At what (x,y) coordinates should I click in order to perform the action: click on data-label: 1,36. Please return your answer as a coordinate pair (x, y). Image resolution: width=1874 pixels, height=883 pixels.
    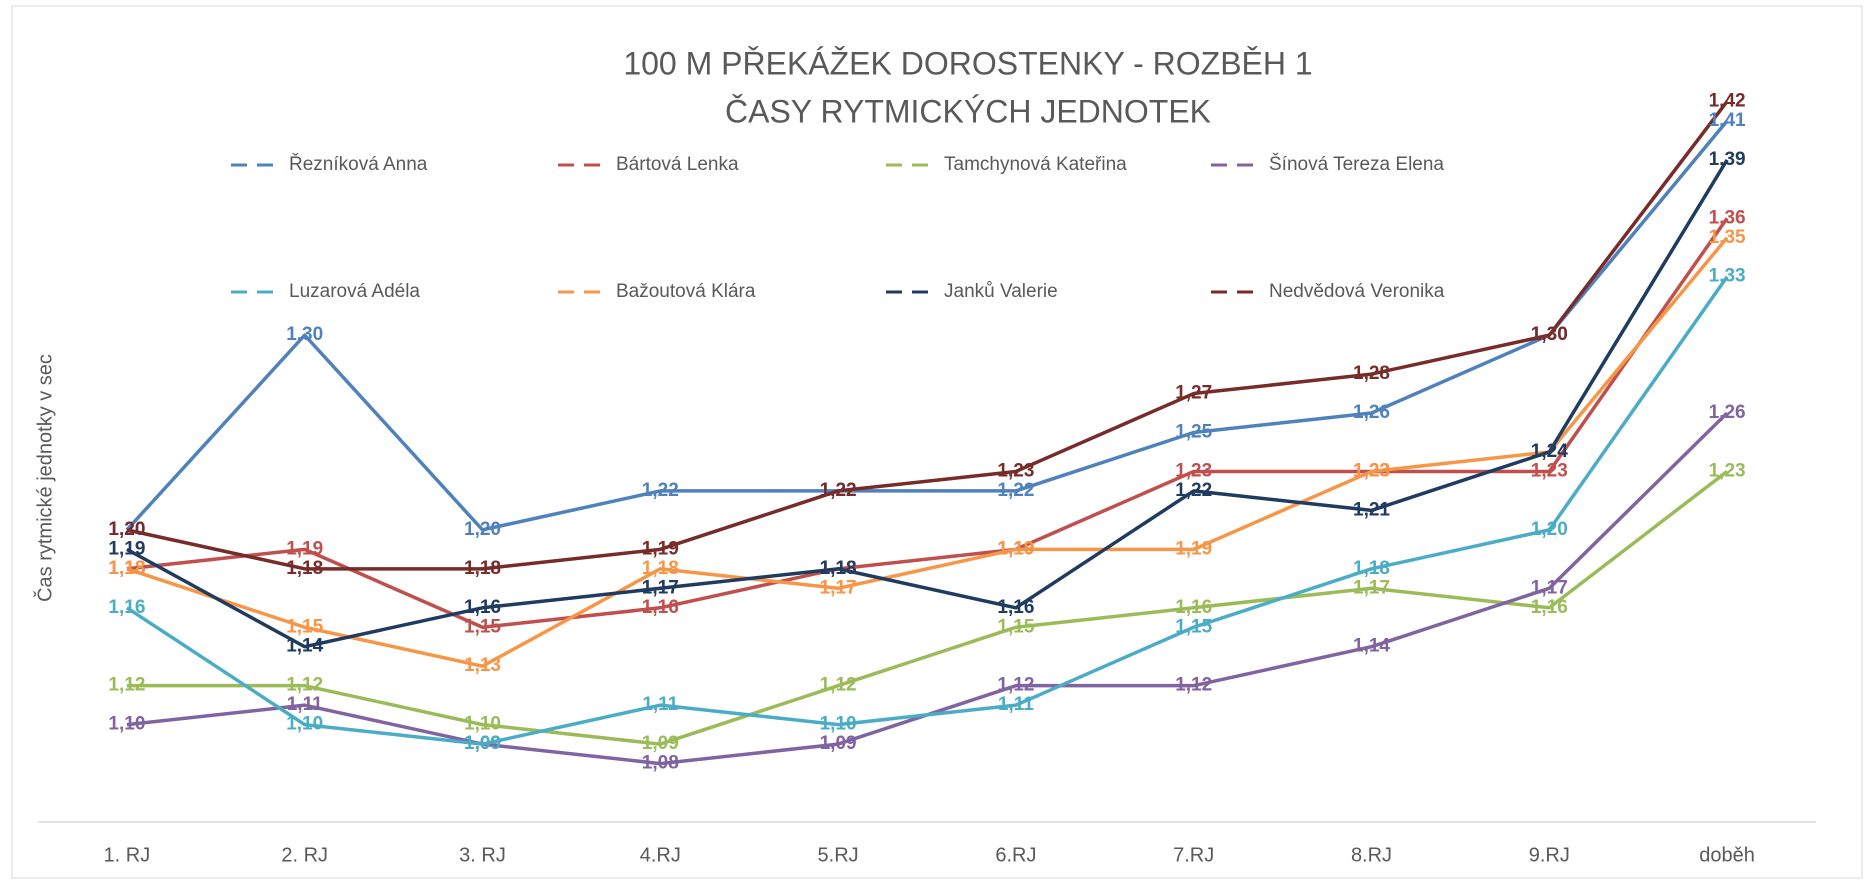
    Looking at the image, I should click on (1727, 217).